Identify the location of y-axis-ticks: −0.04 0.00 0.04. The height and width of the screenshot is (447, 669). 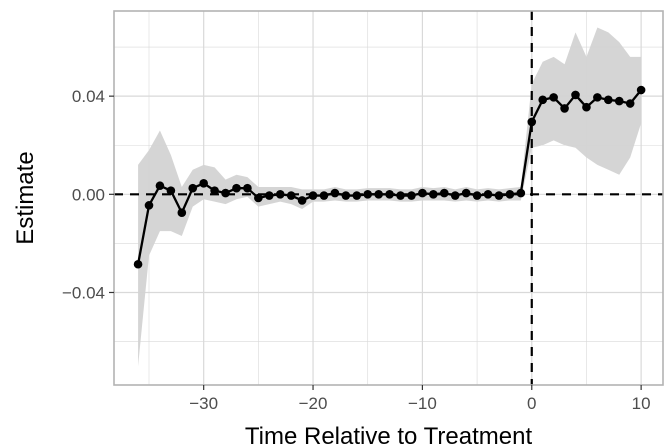
(88, 194).